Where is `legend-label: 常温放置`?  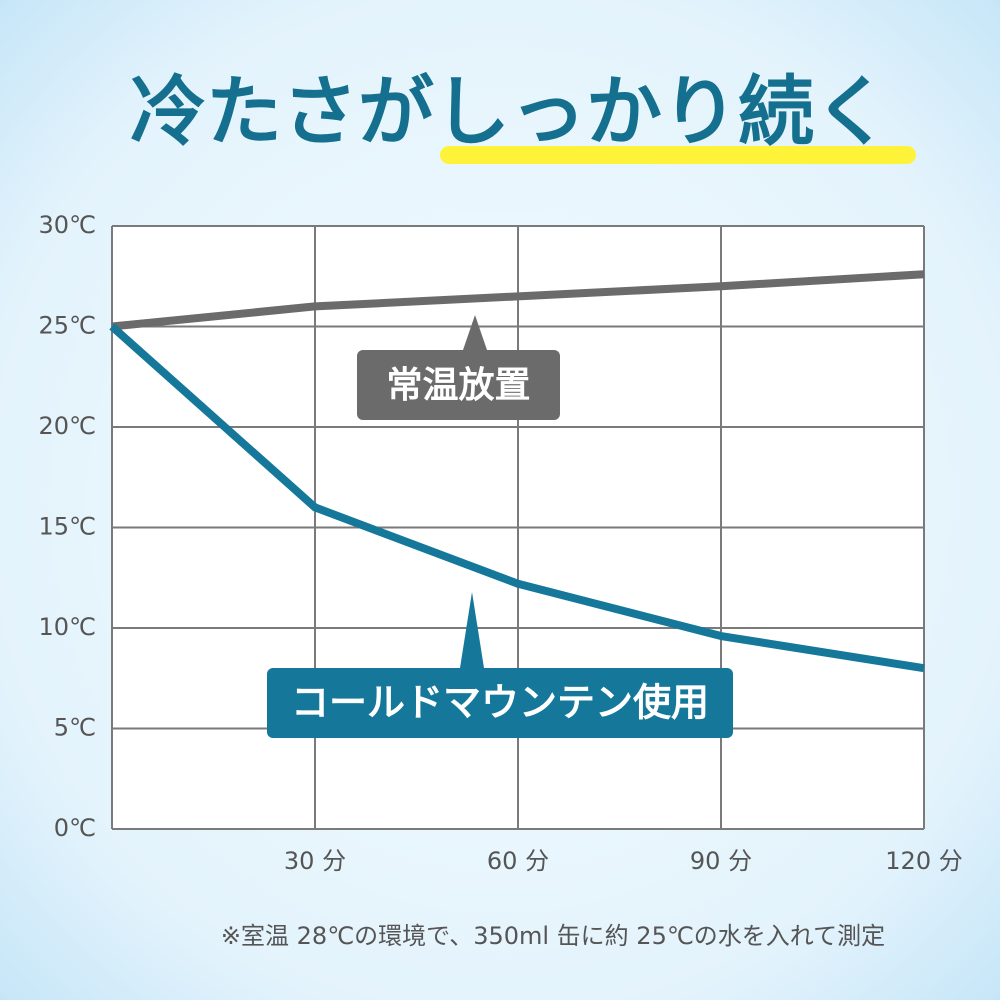 legend-label: 常温放置 is located at coordinates (458, 385).